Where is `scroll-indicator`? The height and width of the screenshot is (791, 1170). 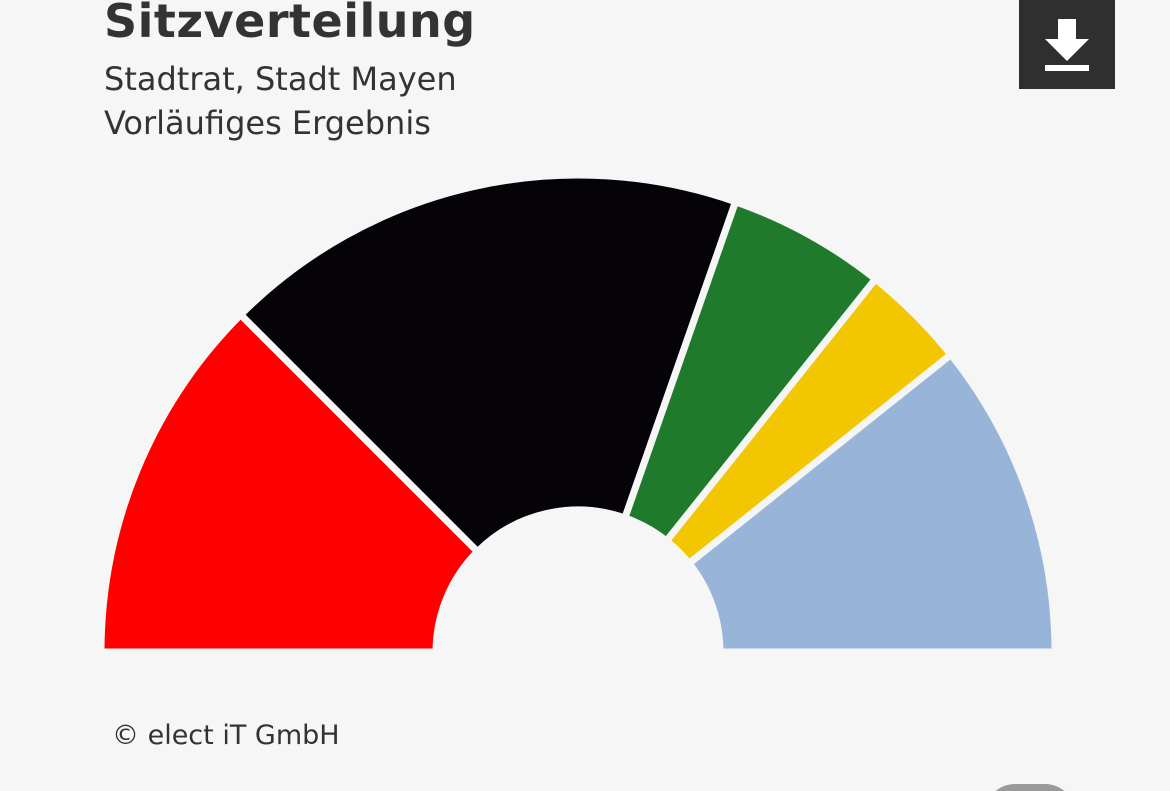 scroll-indicator is located at coordinates (1030, 787).